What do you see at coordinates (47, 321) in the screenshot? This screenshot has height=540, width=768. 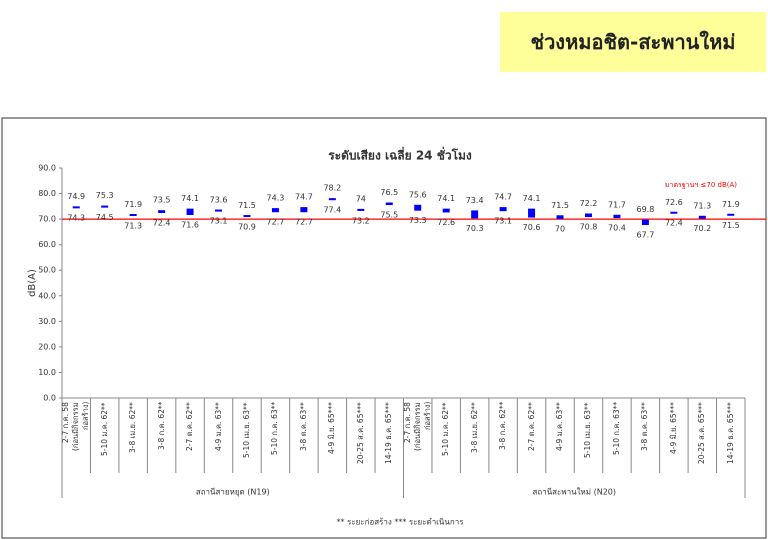 I see `y-tick-label: 30.0` at bounding box center [47, 321].